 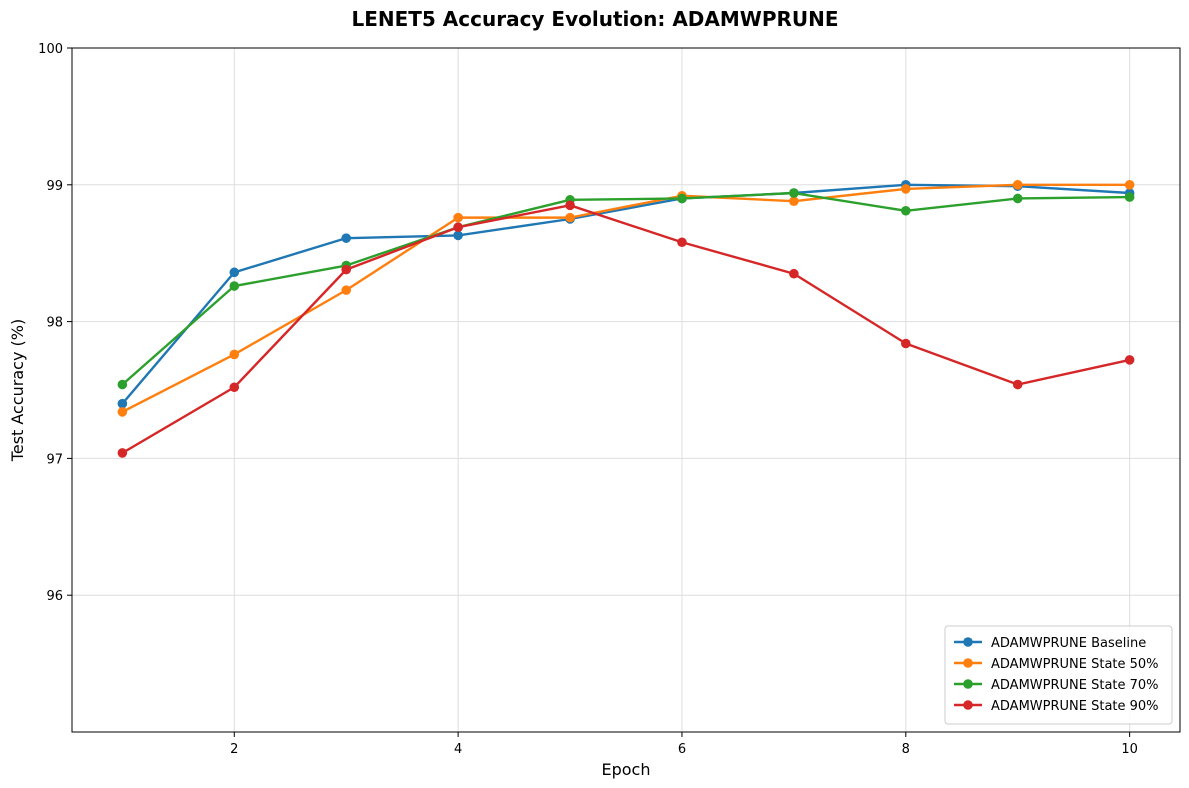 What do you see at coordinates (54, 186) in the screenshot?
I see `y-tick-label: 99` at bounding box center [54, 186].